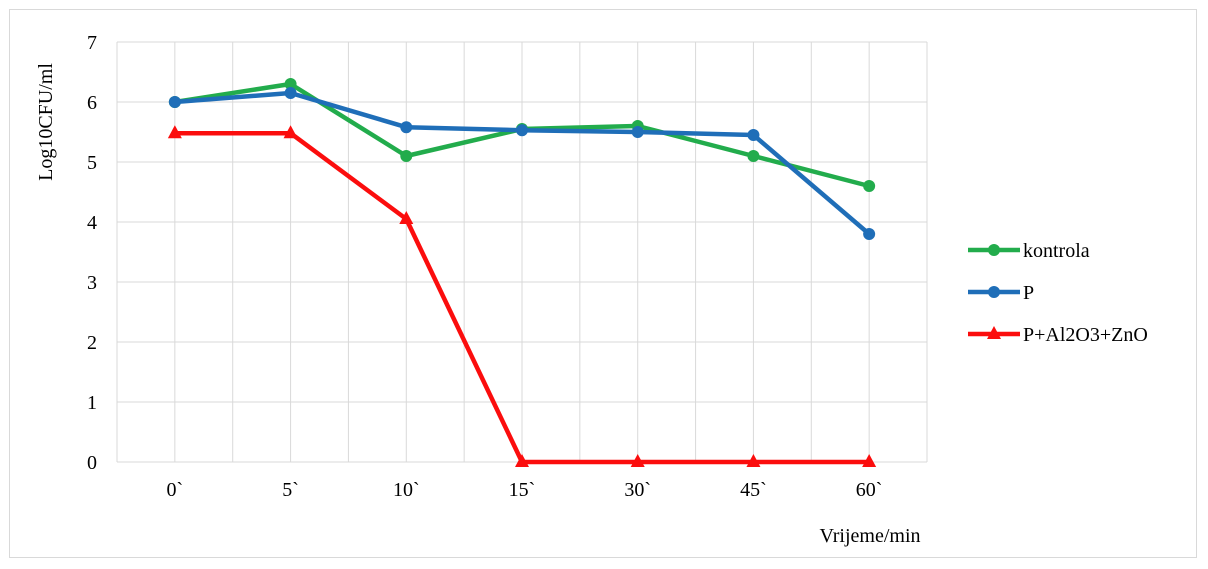 Image resolution: width=1208 pixels, height=569 pixels. What do you see at coordinates (92, 343) in the screenshot?
I see `y-tick-label: 2` at bounding box center [92, 343].